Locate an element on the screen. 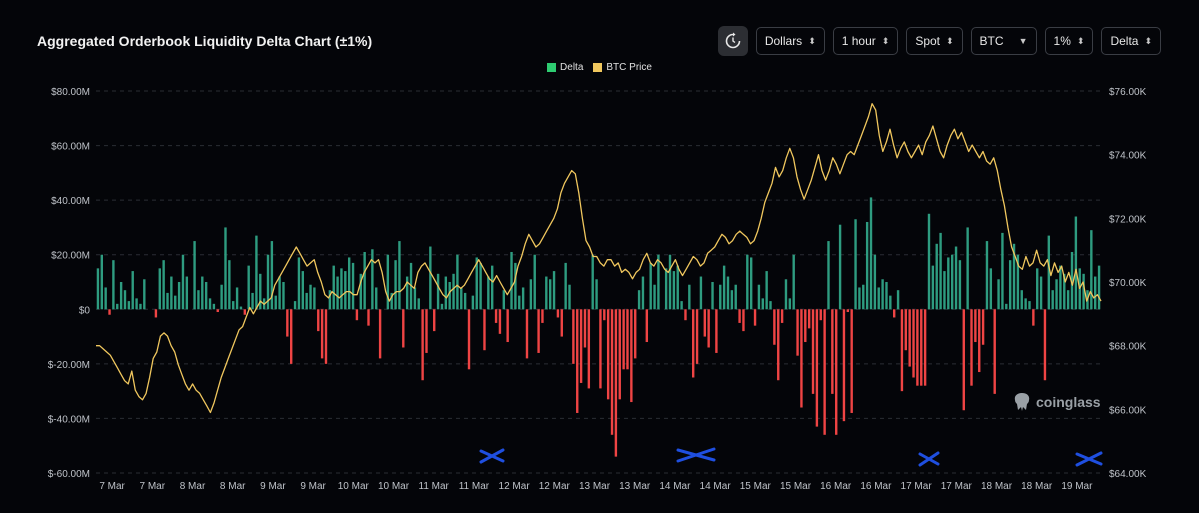  y-left-tick-label: $40.00M is located at coordinates (70, 201).